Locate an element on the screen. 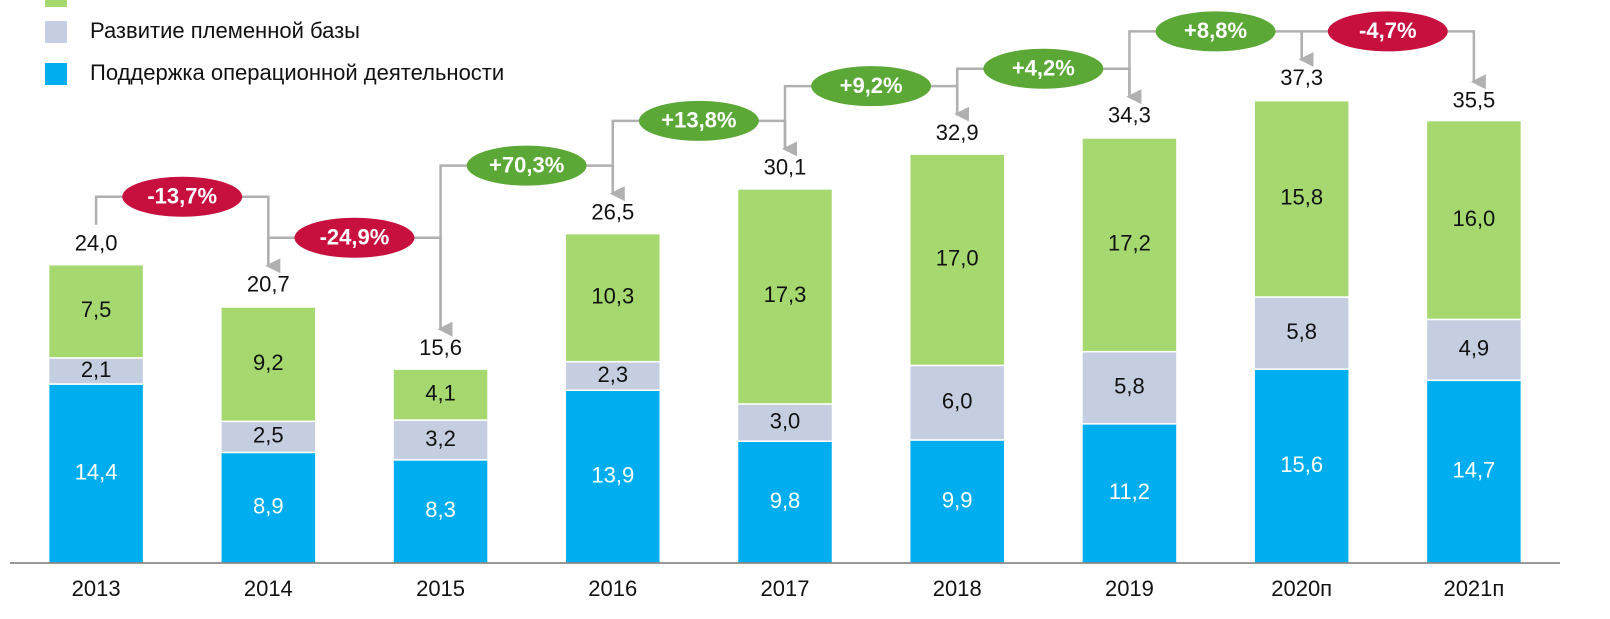 The height and width of the screenshot is (619, 1610). value-label: 3,0 is located at coordinates (785, 420).